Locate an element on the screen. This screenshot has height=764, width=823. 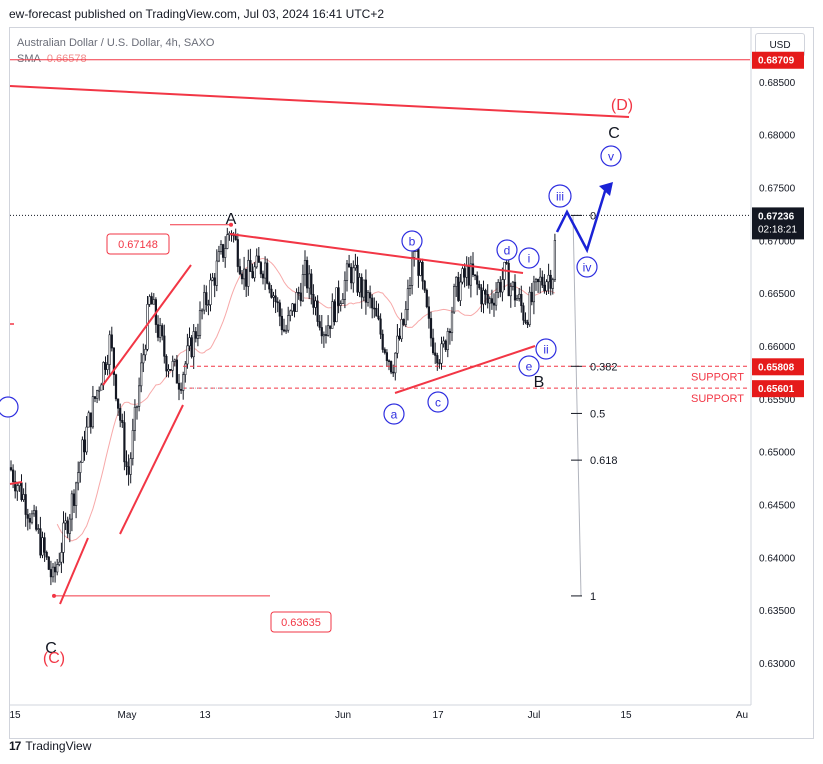
wave-label-e: e is located at coordinates (529, 367).